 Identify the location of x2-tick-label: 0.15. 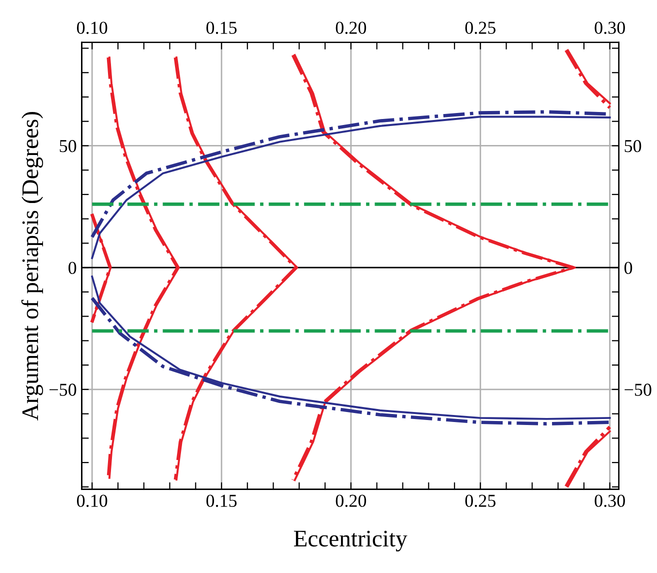
(221, 28).